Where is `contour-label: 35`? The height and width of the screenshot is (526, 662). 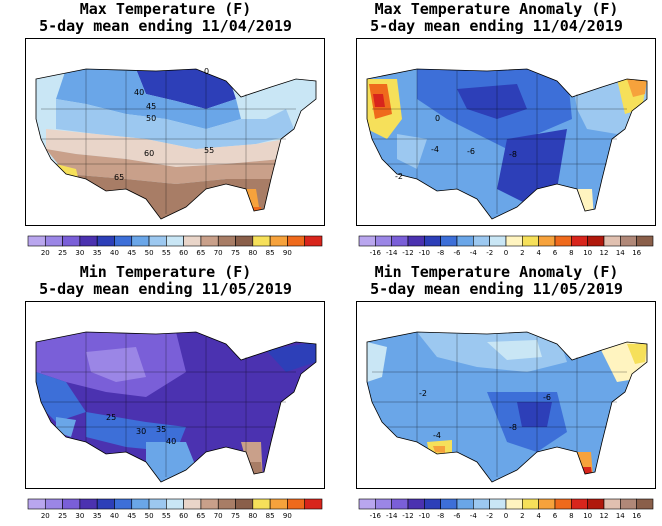 contour-label: 35 is located at coordinates (161, 429).